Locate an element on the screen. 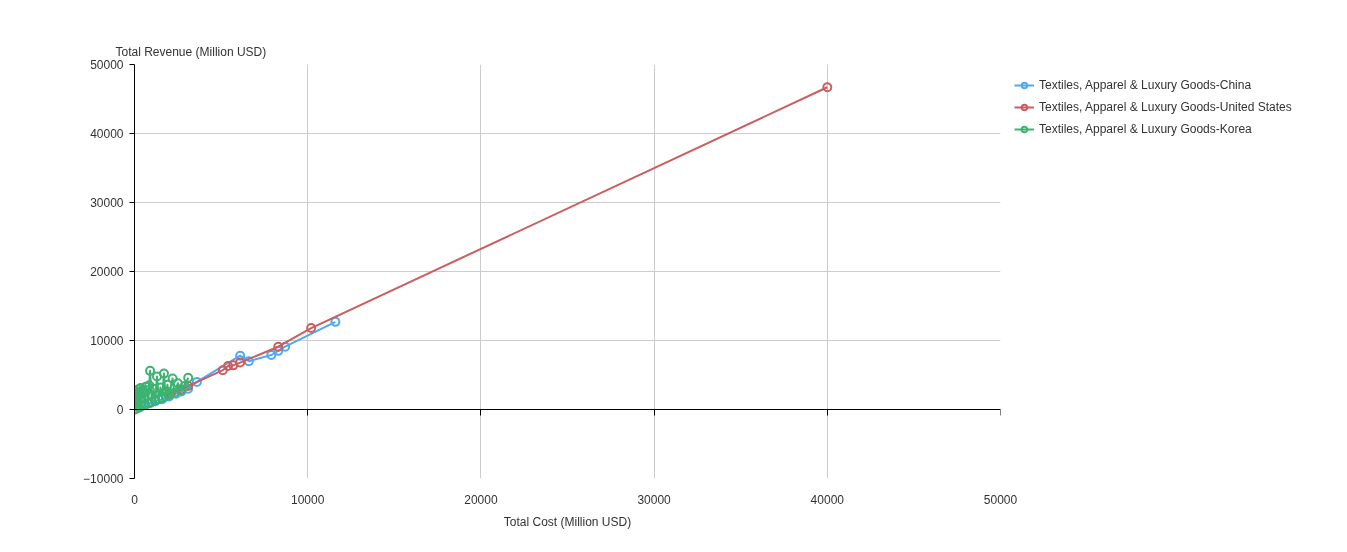  x-tick-label: 0 is located at coordinates (135, 499).